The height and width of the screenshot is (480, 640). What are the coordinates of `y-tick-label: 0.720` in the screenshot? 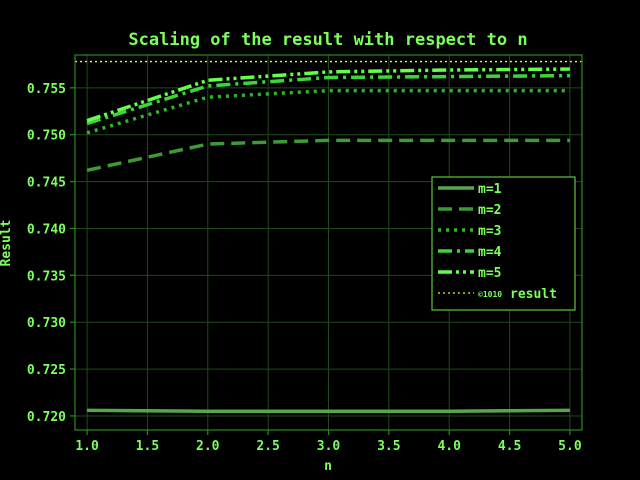 It's located at (46, 417).